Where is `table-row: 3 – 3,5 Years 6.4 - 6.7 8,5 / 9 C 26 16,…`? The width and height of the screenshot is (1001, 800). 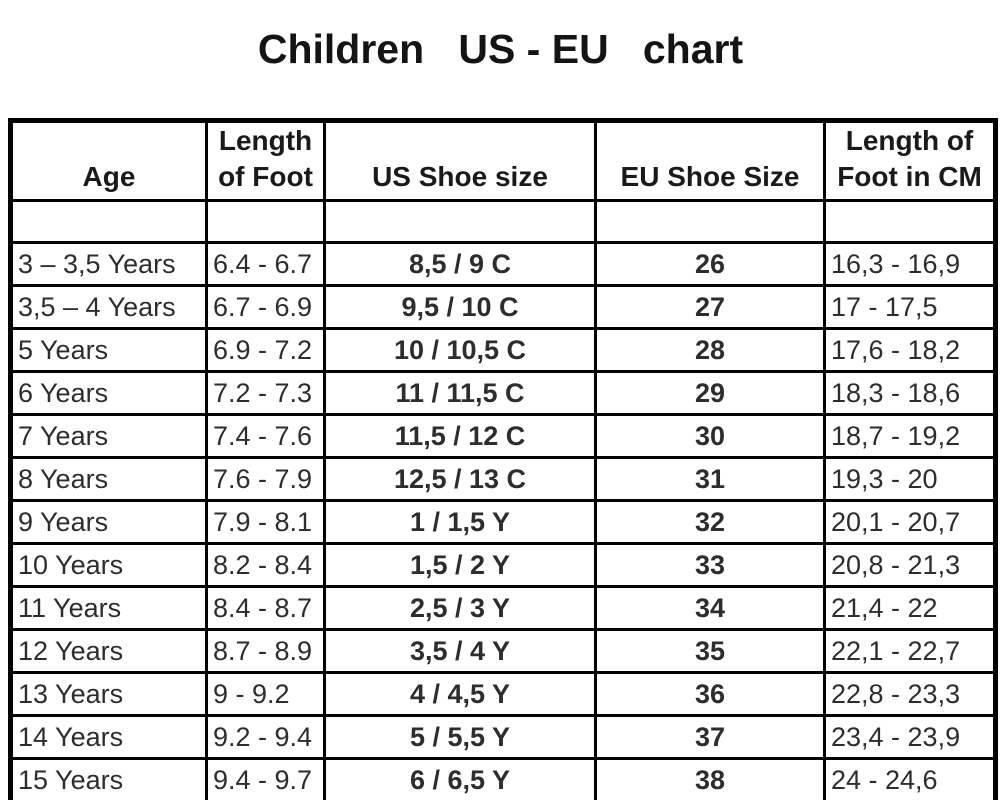 table-row: 3 – 3,5 Years 6.4 - 6.7 8,5 / 9 C 26 16,… is located at coordinates (503, 264).